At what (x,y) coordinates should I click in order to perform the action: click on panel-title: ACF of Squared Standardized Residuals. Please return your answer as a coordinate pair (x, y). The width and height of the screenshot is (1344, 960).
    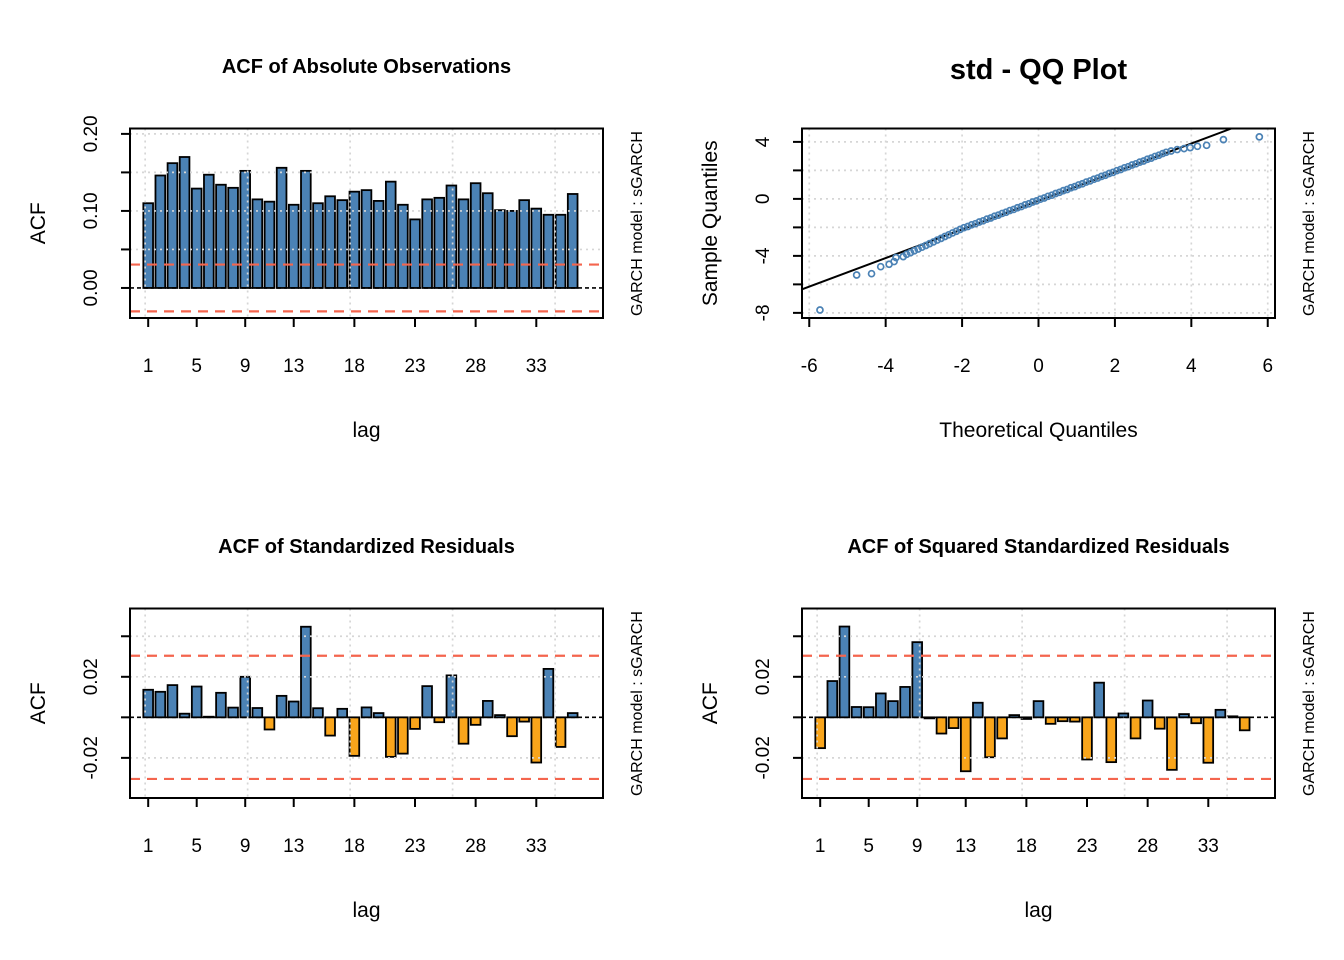
    Looking at the image, I should click on (1038, 547).